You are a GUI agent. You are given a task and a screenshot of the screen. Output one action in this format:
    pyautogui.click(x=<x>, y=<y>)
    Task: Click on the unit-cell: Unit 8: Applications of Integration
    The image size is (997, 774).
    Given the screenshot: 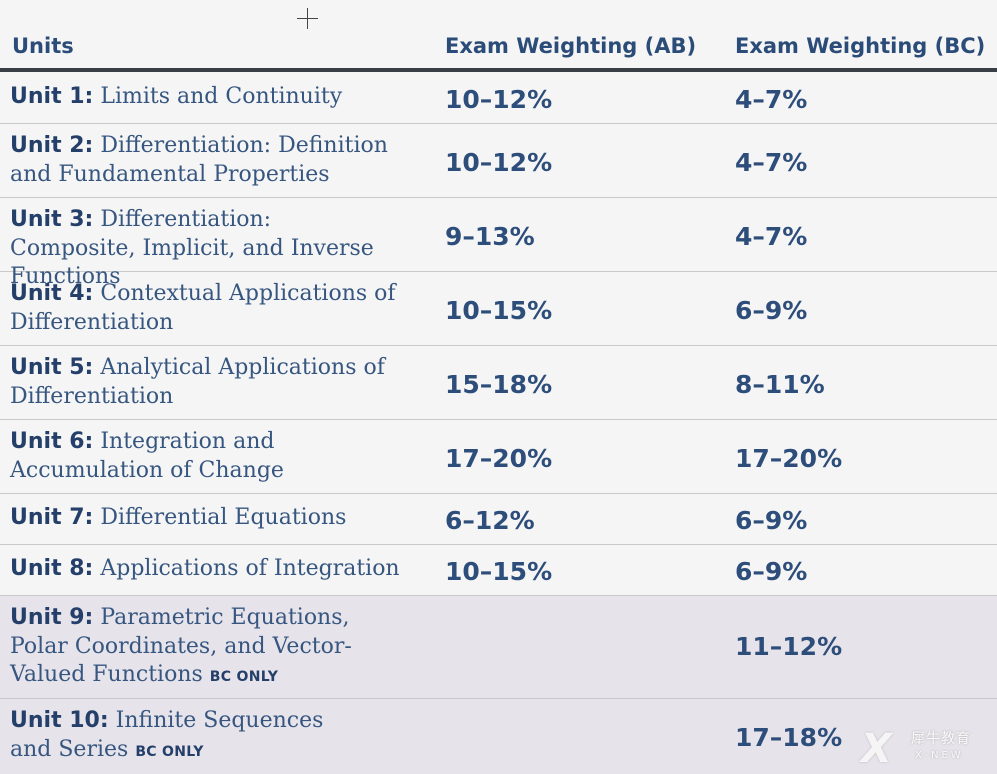 What is the action you would take?
    pyautogui.click(x=220, y=569)
    